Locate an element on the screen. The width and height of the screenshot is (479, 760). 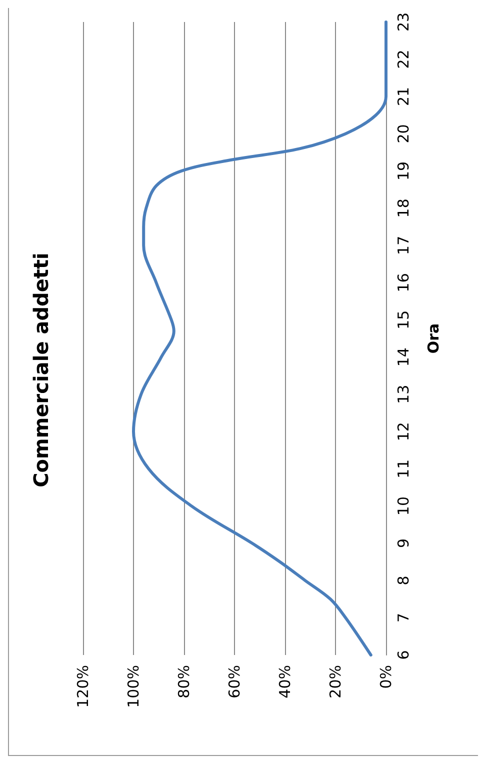
y-axis-title: Ora is located at coordinates (433, 338).